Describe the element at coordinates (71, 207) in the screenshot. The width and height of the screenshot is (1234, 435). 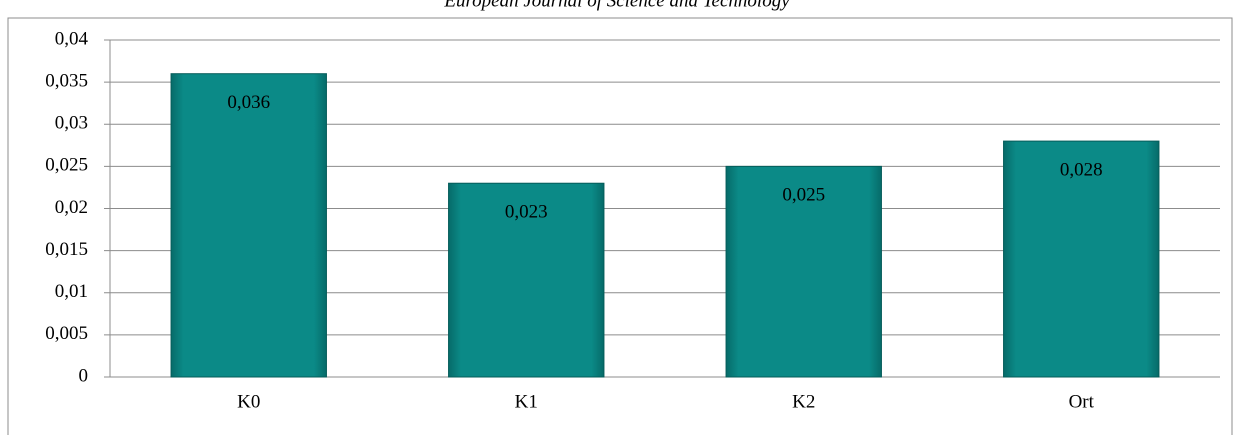
I see `y-tick-label: 0,02` at that location.